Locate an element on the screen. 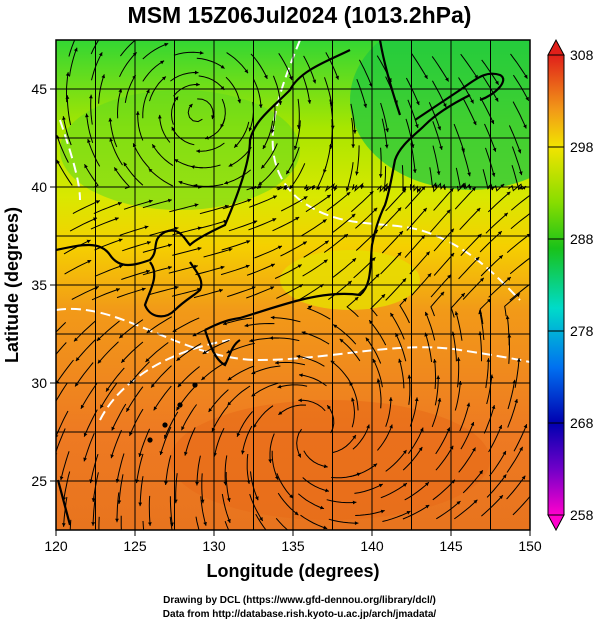 The height and width of the screenshot is (625, 599). colorbar-tick-label: 308 is located at coordinates (582, 55).